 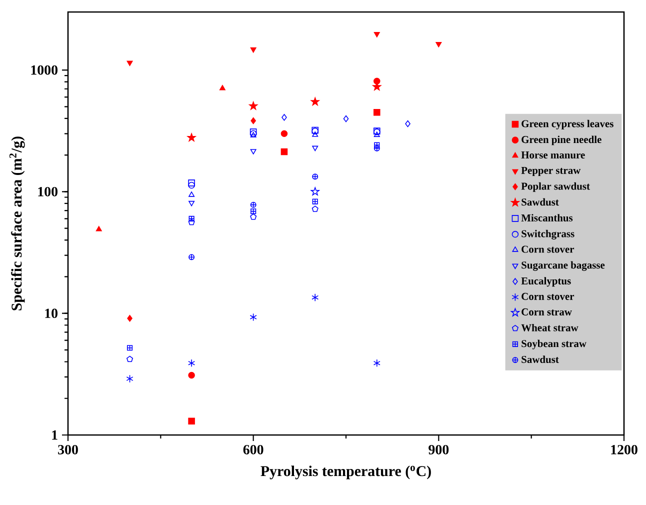 I want to click on legend-label: Miscanthus, so click(x=547, y=218).